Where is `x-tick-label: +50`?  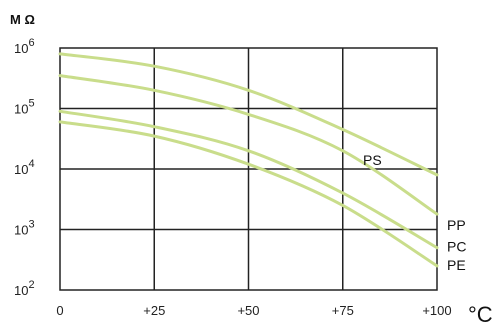 x-tick-label: +50 is located at coordinates (248, 310).